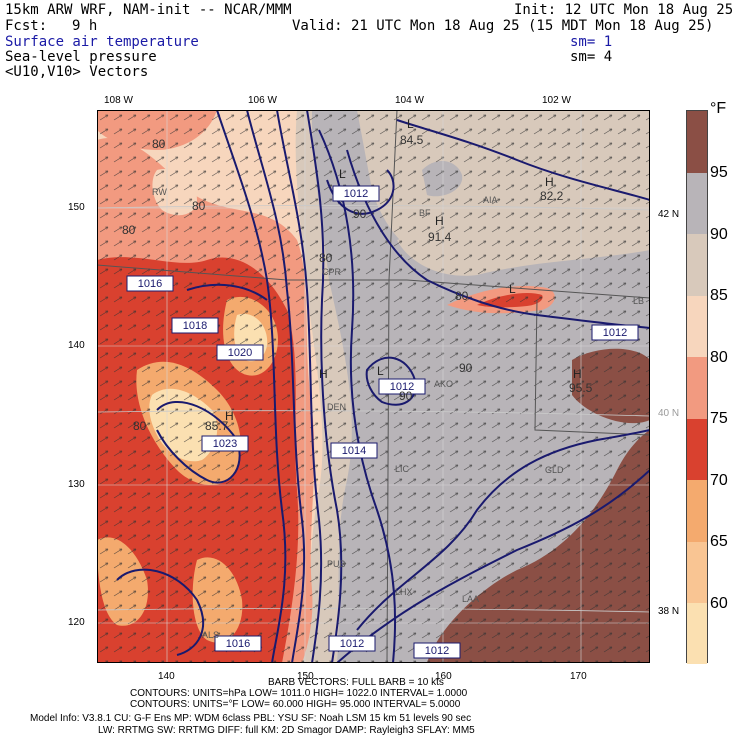  What do you see at coordinates (102, 42) in the screenshot?
I see `field-temperature-label: Surface air temperature` at bounding box center [102, 42].